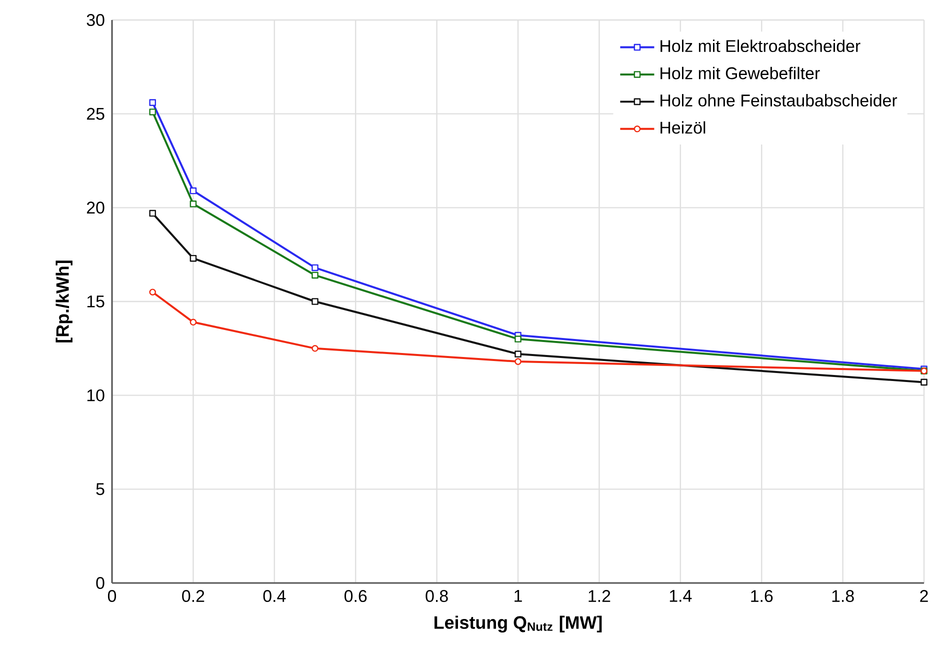 This screenshot has height=666, width=940. I want to click on x-tick-label: 0, so click(112, 596).